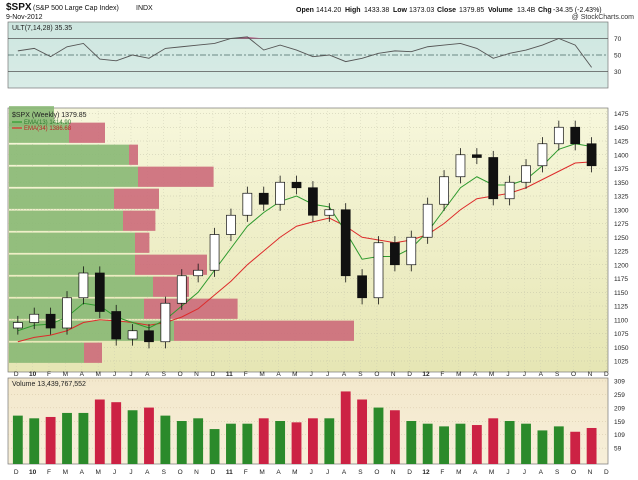  Describe the element at coordinates (114, 472) in the screenshot. I see `x-tick-label: J` at that location.